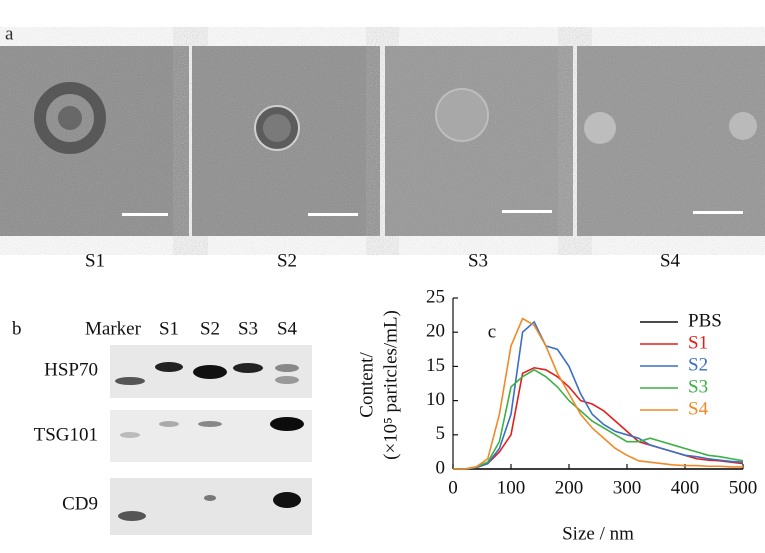 This screenshot has height=553, width=765. Describe the element at coordinates (66, 434) in the screenshot. I see `protein-label: TSG101` at that location.